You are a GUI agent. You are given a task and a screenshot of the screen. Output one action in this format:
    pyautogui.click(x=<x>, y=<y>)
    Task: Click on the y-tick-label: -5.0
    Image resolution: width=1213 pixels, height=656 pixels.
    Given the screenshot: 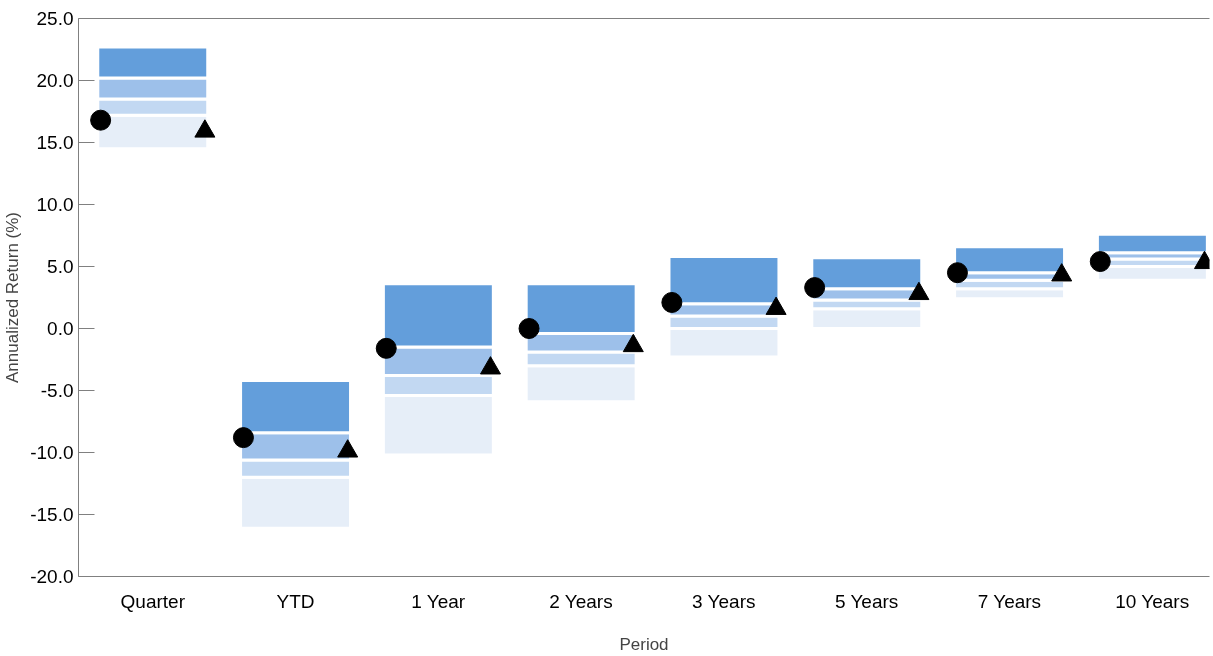 What is the action you would take?
    pyautogui.click(x=57, y=390)
    